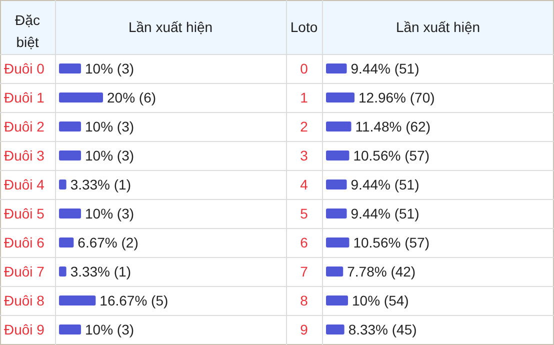 The image size is (554, 345). What do you see at coordinates (24, 242) in the screenshot?
I see `y-tick-label: Đuôi 6` at bounding box center [24, 242].